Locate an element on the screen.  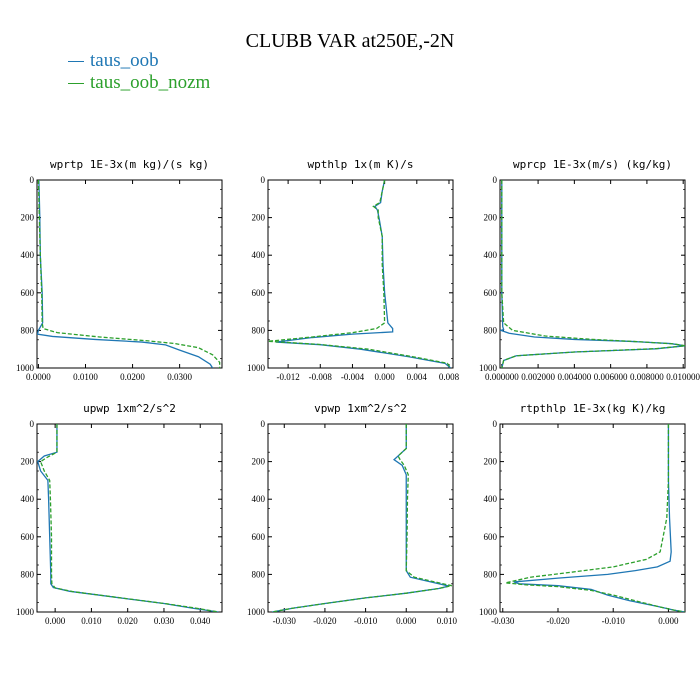
panel-title: wpthlp 1x(m K)/s is located at coordinates (361, 164).